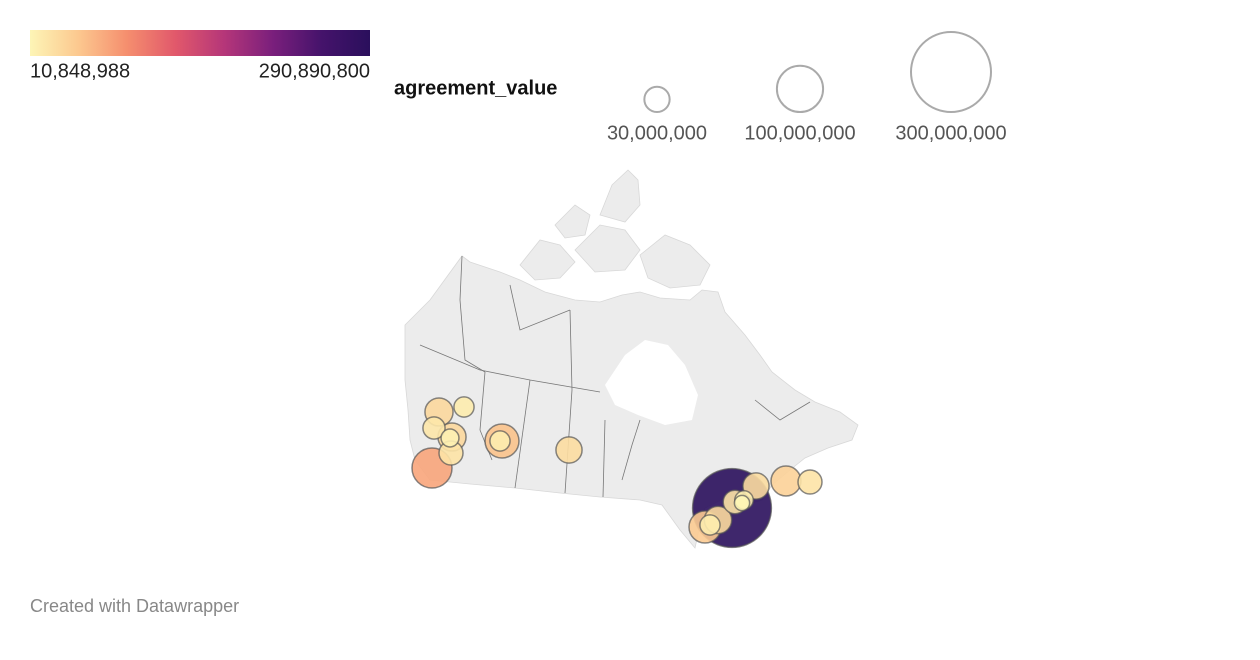 The height and width of the screenshot is (660, 1260). I want to click on borders, so click(615, 376).